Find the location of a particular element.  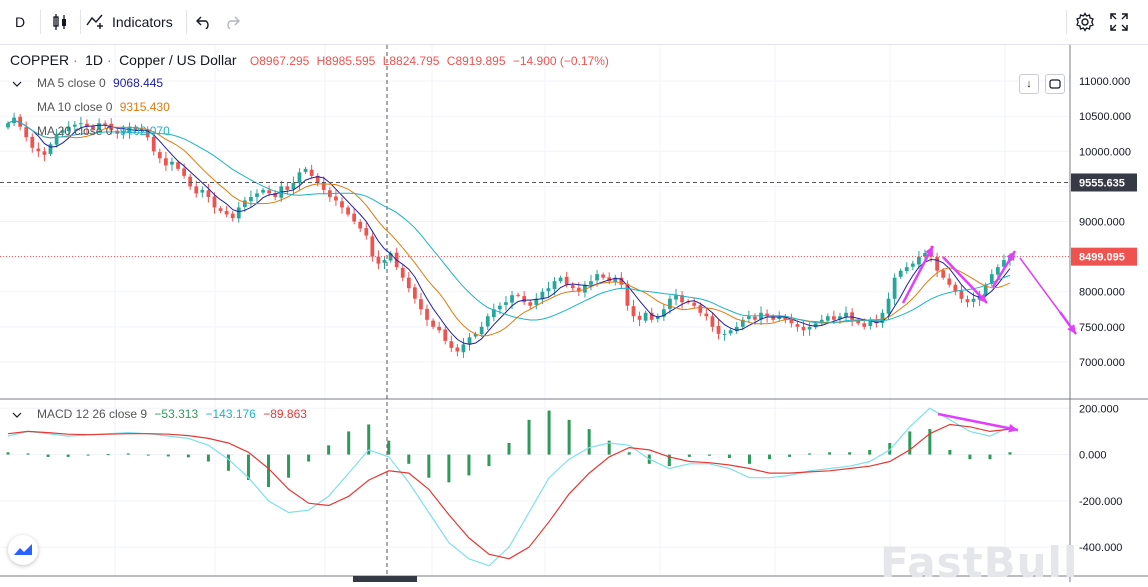

indicators-button: Indicators is located at coordinates (134, 22).